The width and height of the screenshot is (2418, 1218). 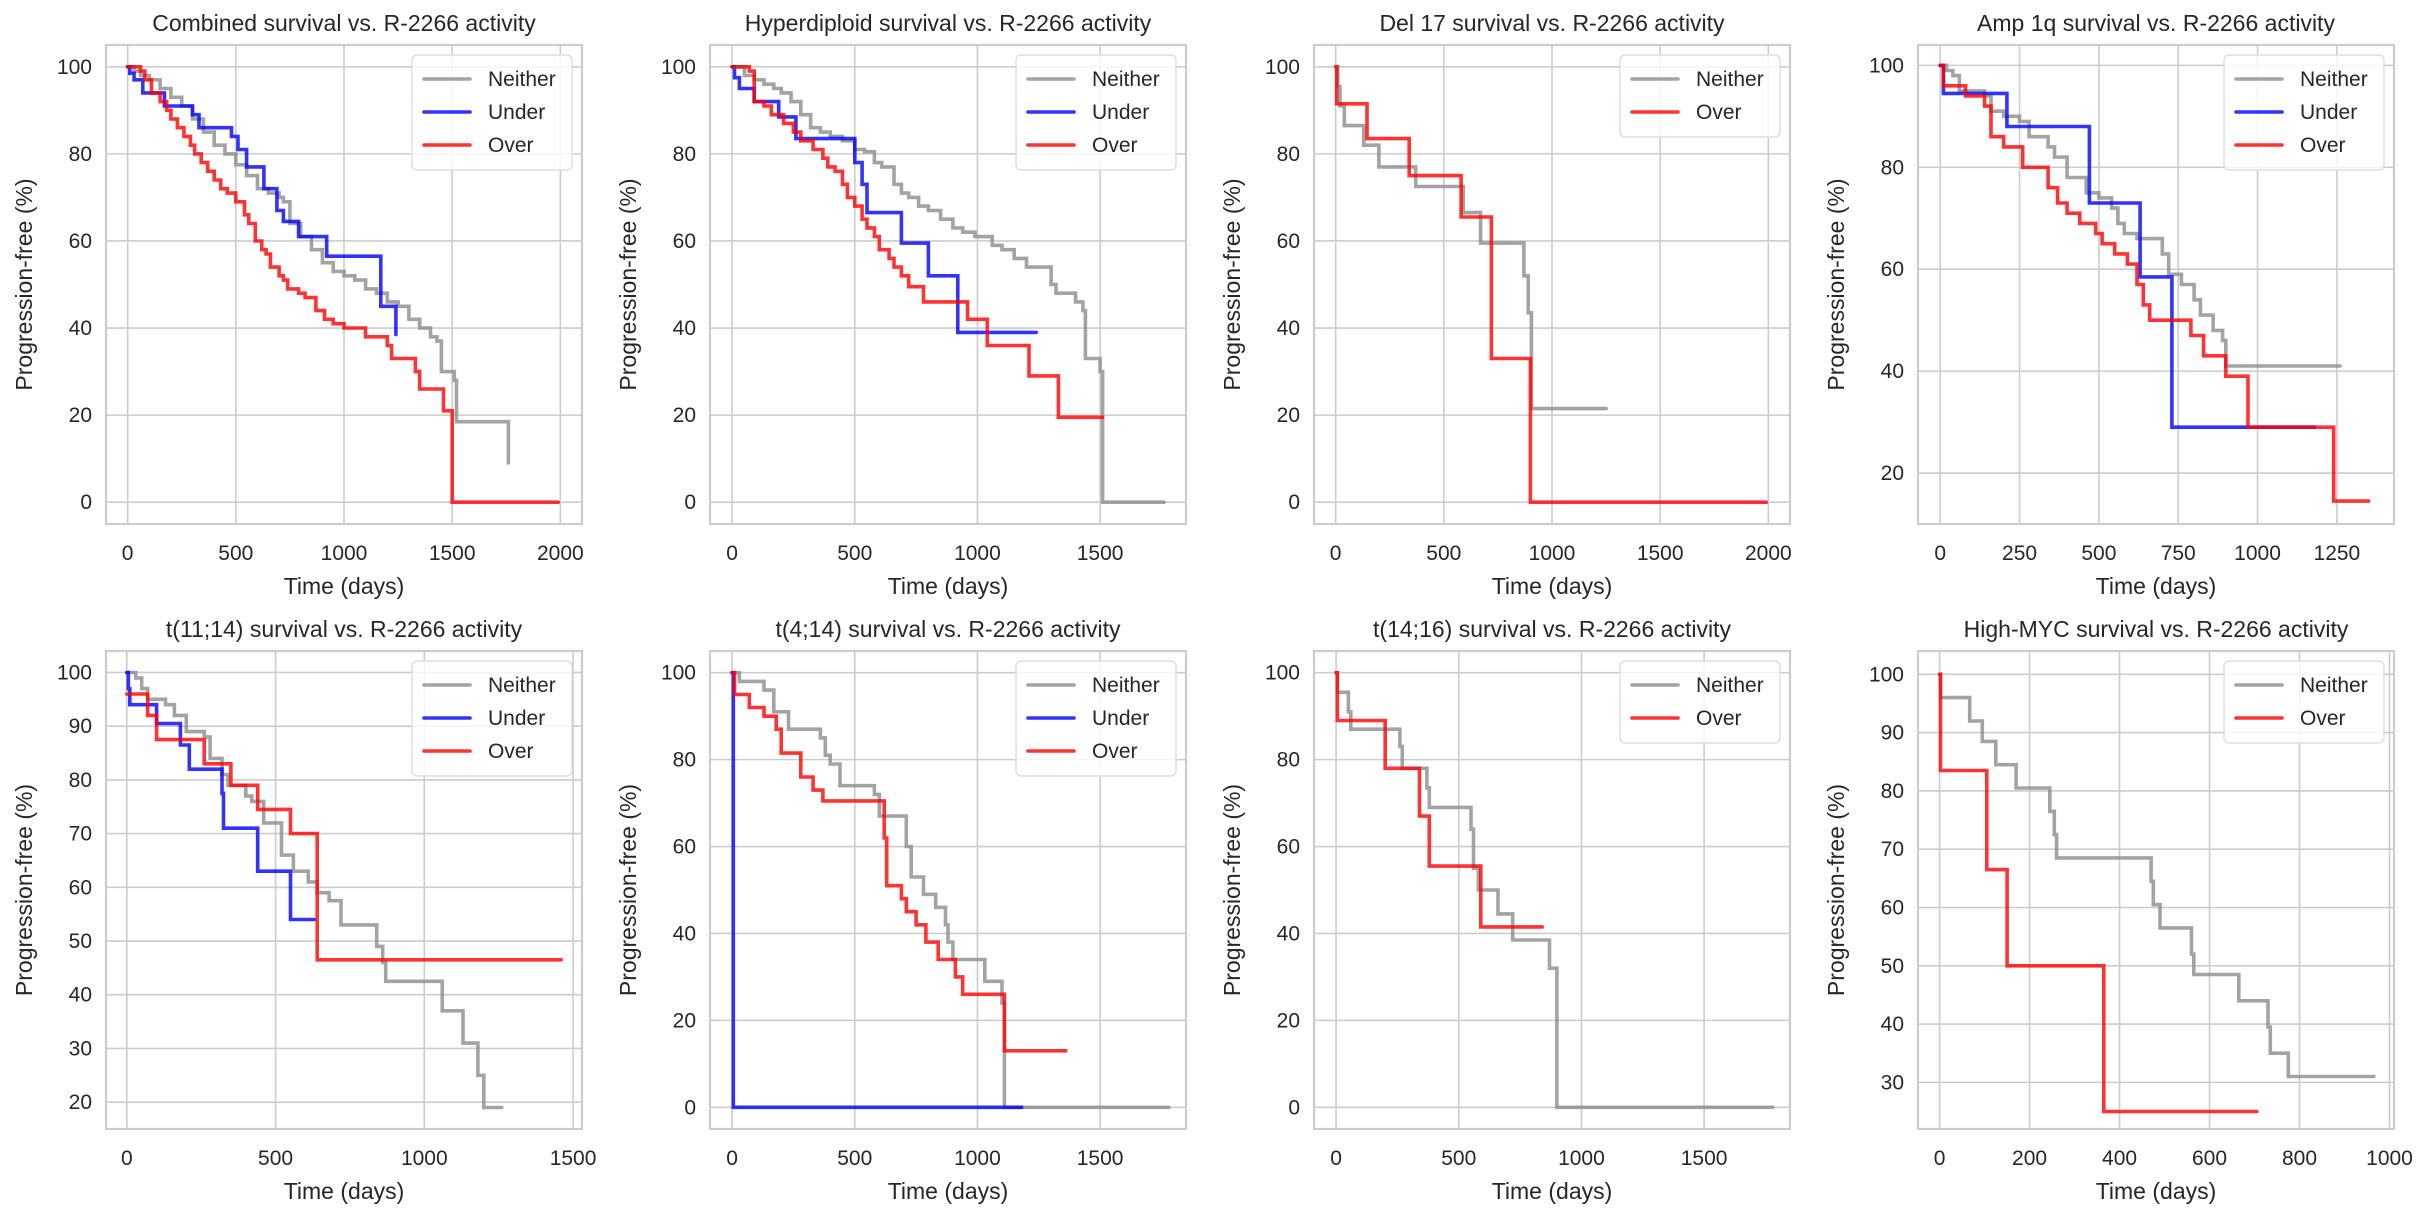 I want to click on legend-label: Under, so click(x=1120, y=718).